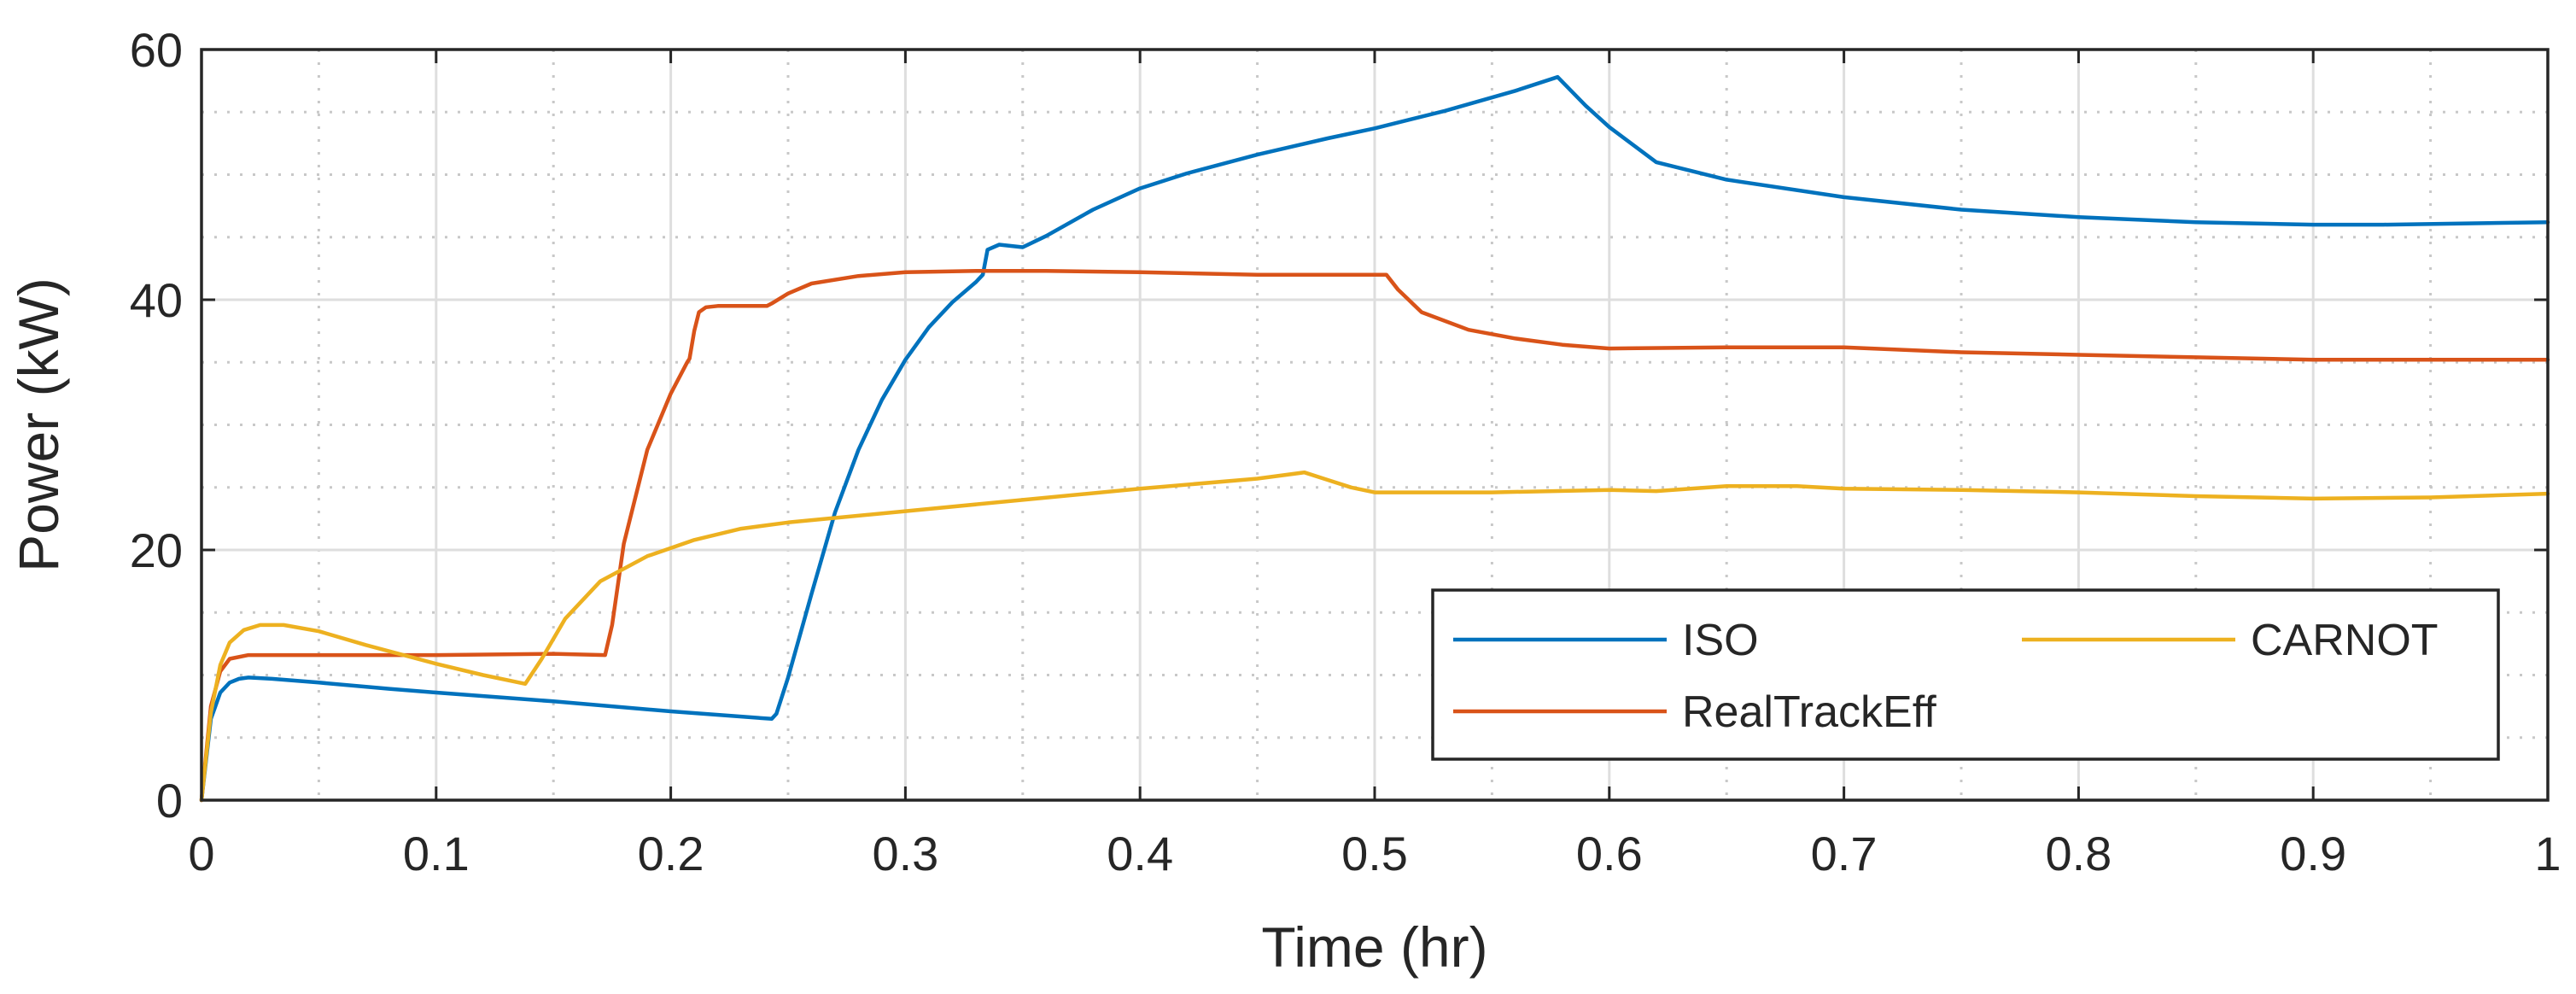  What do you see at coordinates (2313, 853) in the screenshot?
I see `x-tick-label: 0.9` at bounding box center [2313, 853].